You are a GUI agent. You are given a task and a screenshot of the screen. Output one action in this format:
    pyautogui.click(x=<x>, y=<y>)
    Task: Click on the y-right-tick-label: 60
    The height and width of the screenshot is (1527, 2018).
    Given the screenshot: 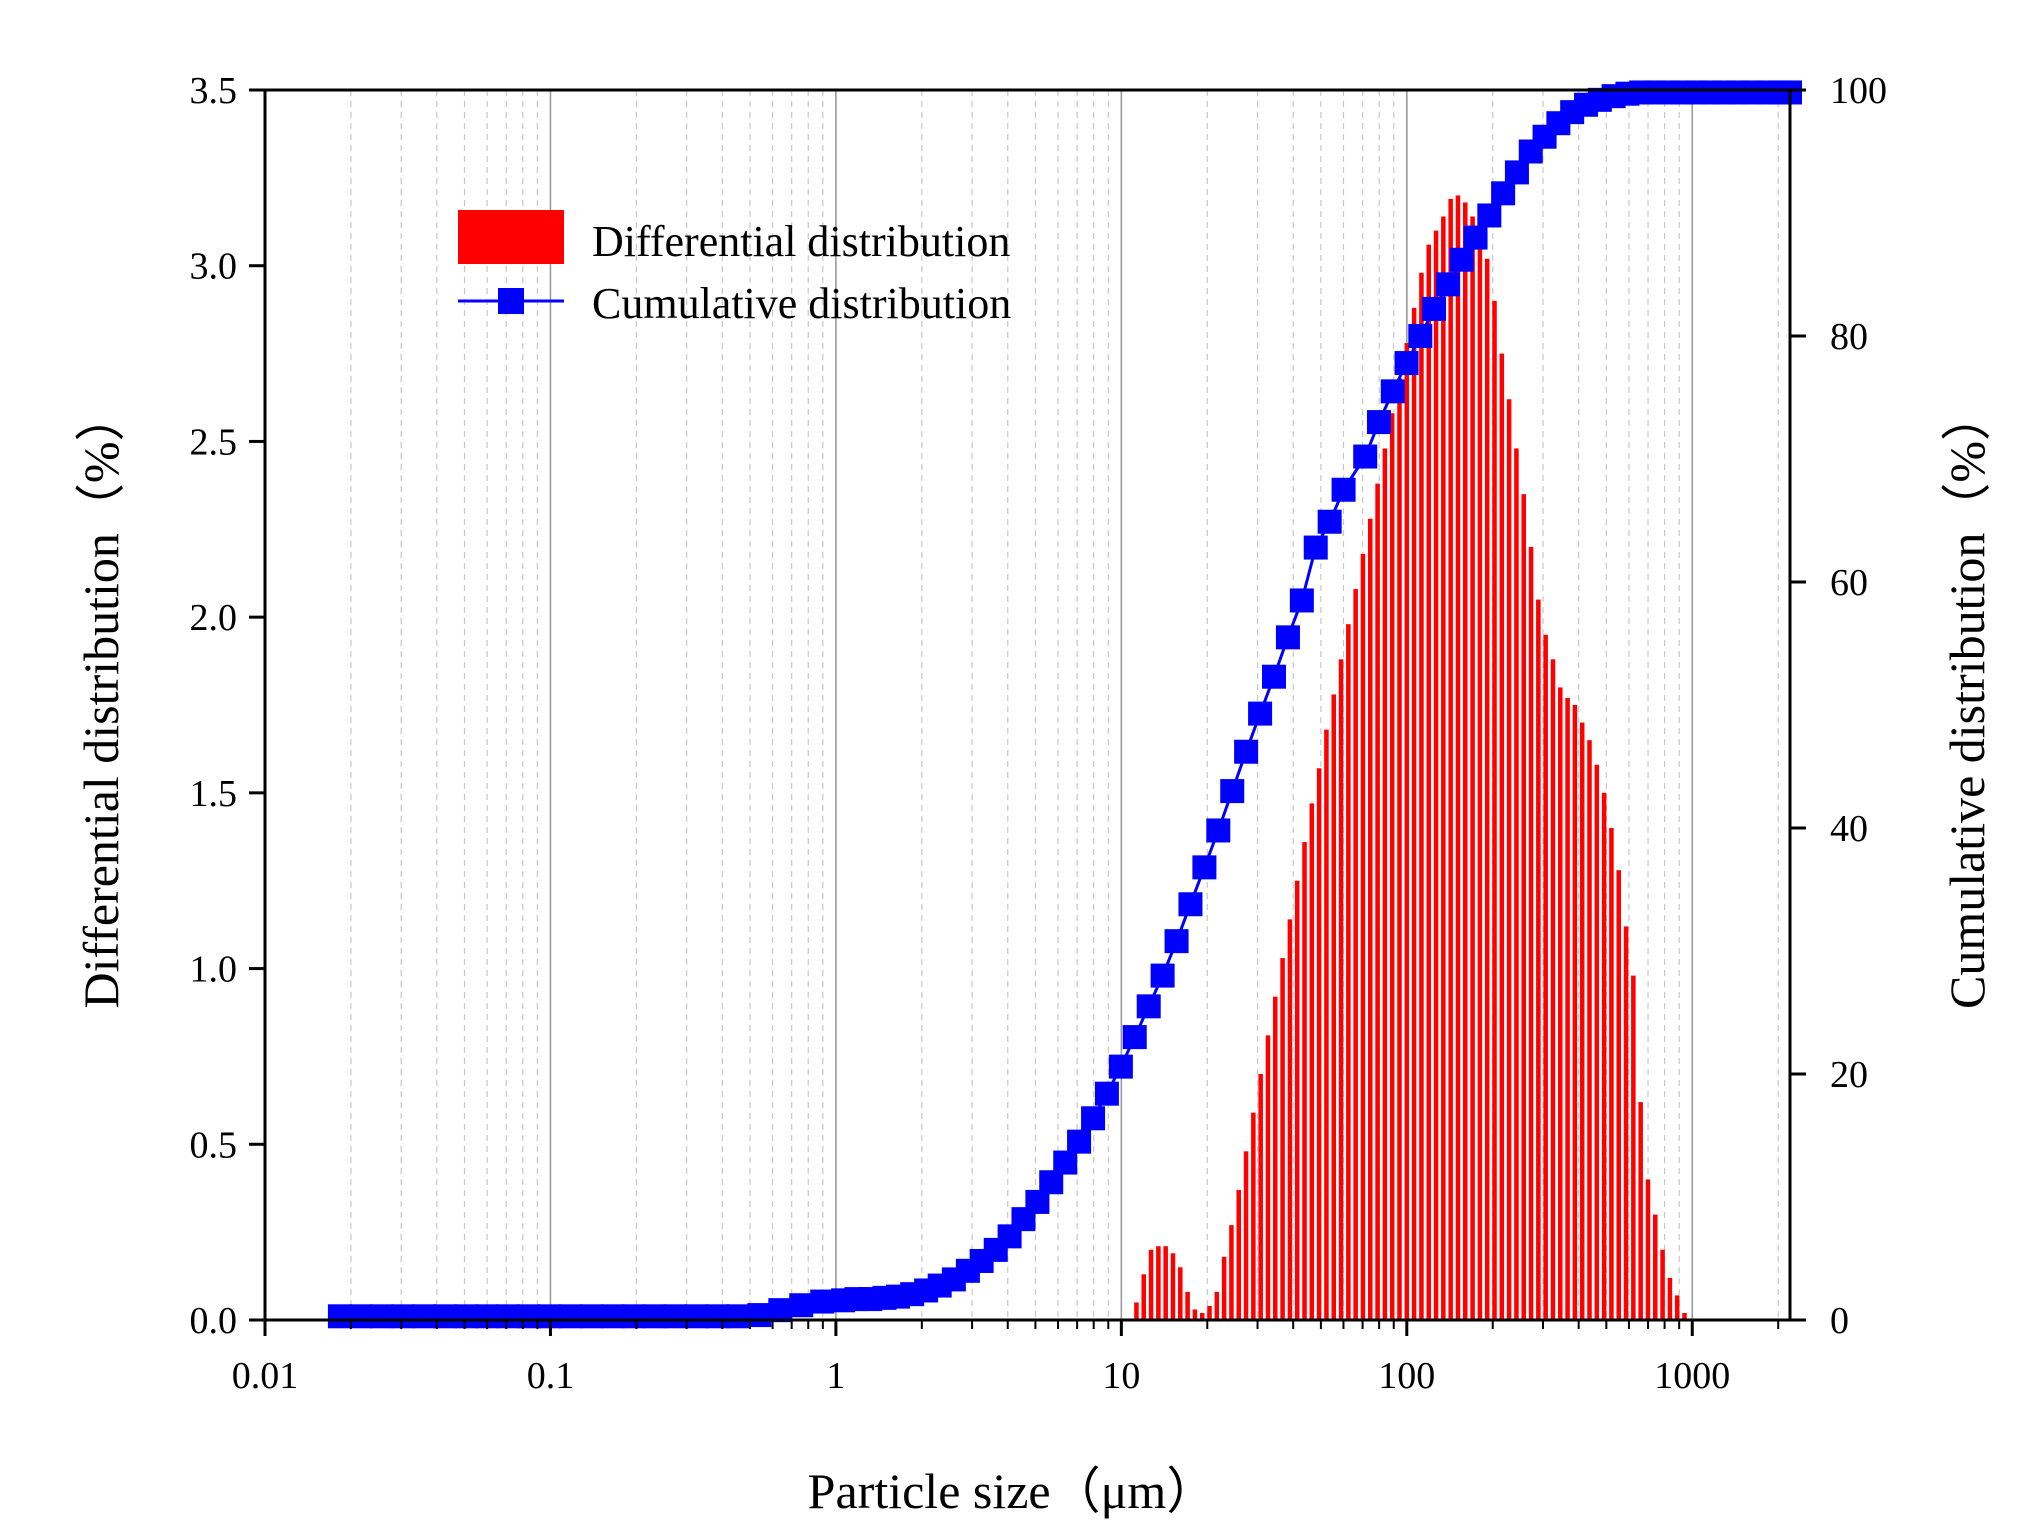 What is the action you would take?
    pyautogui.click(x=1849, y=583)
    